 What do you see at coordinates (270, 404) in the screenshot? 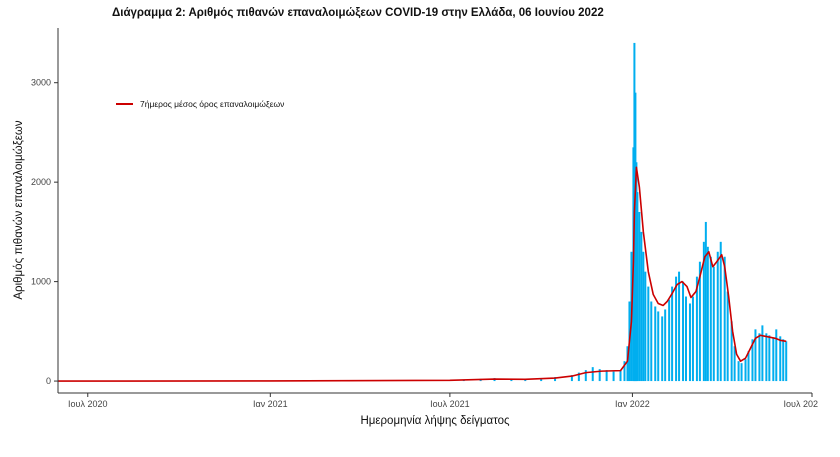
I see `x-tick-label: Ιαν 2021` at bounding box center [270, 404].